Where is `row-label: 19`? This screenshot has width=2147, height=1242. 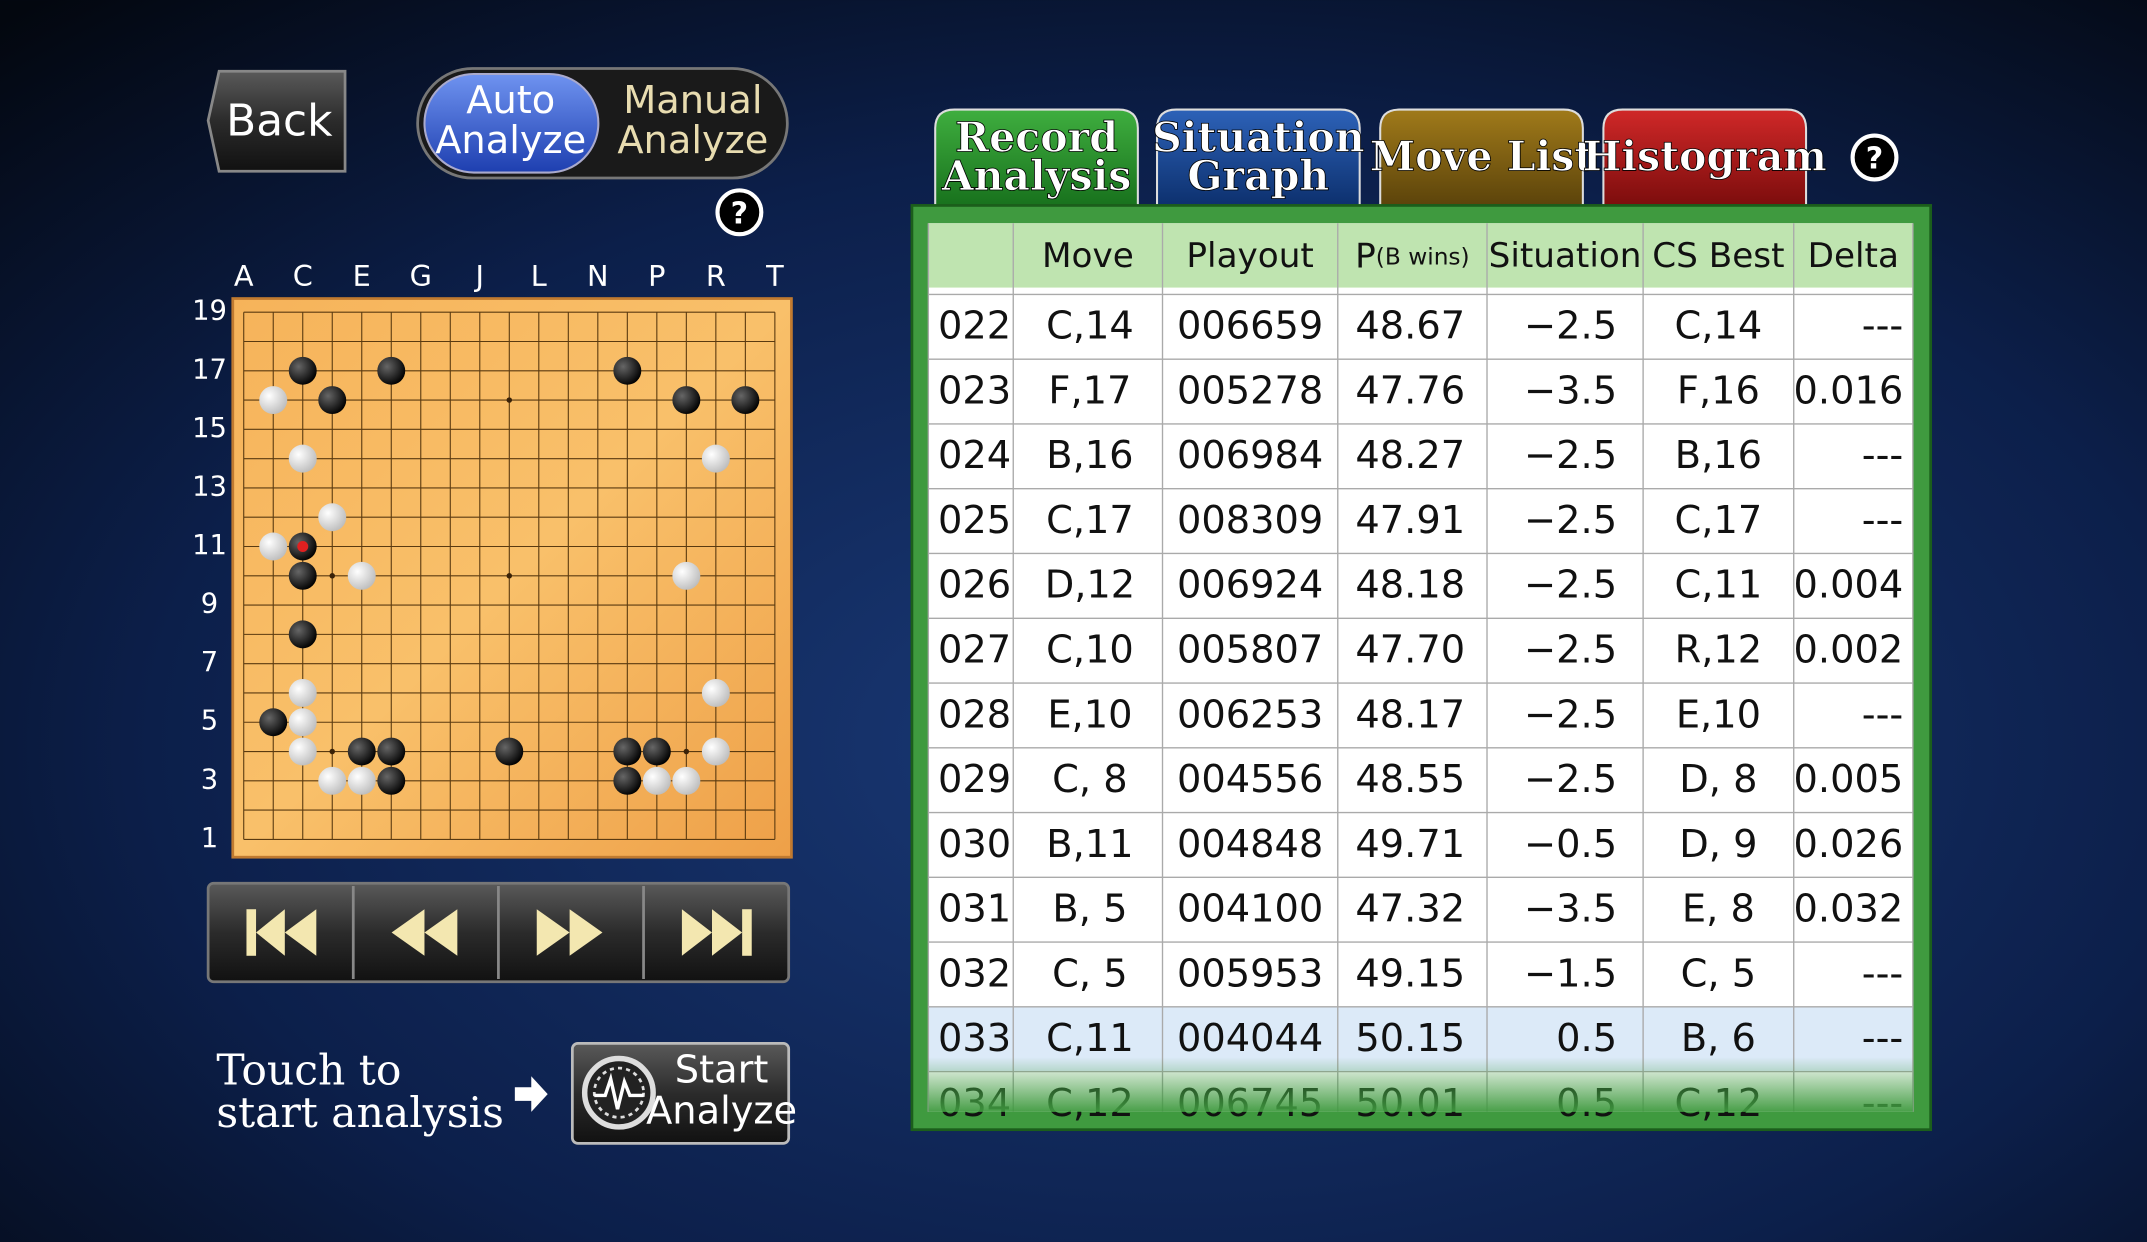
row-label: 19 is located at coordinates (209, 311).